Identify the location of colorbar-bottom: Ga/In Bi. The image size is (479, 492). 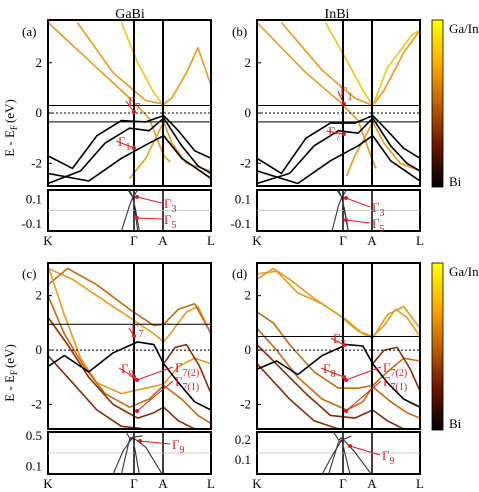
(455, 346).